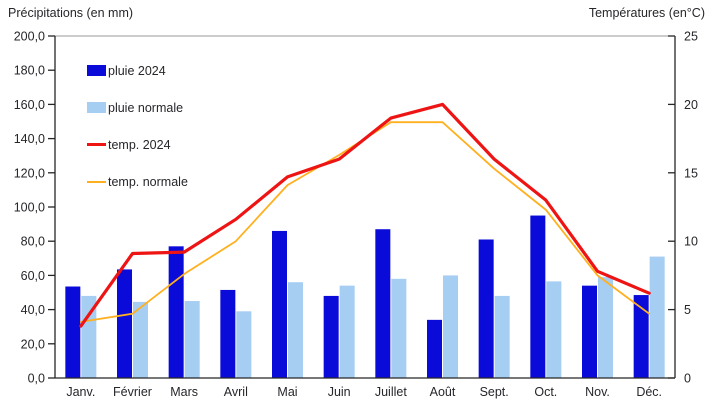  What do you see at coordinates (687, 310) in the screenshot?
I see `right-tick-label-5: 5` at bounding box center [687, 310].